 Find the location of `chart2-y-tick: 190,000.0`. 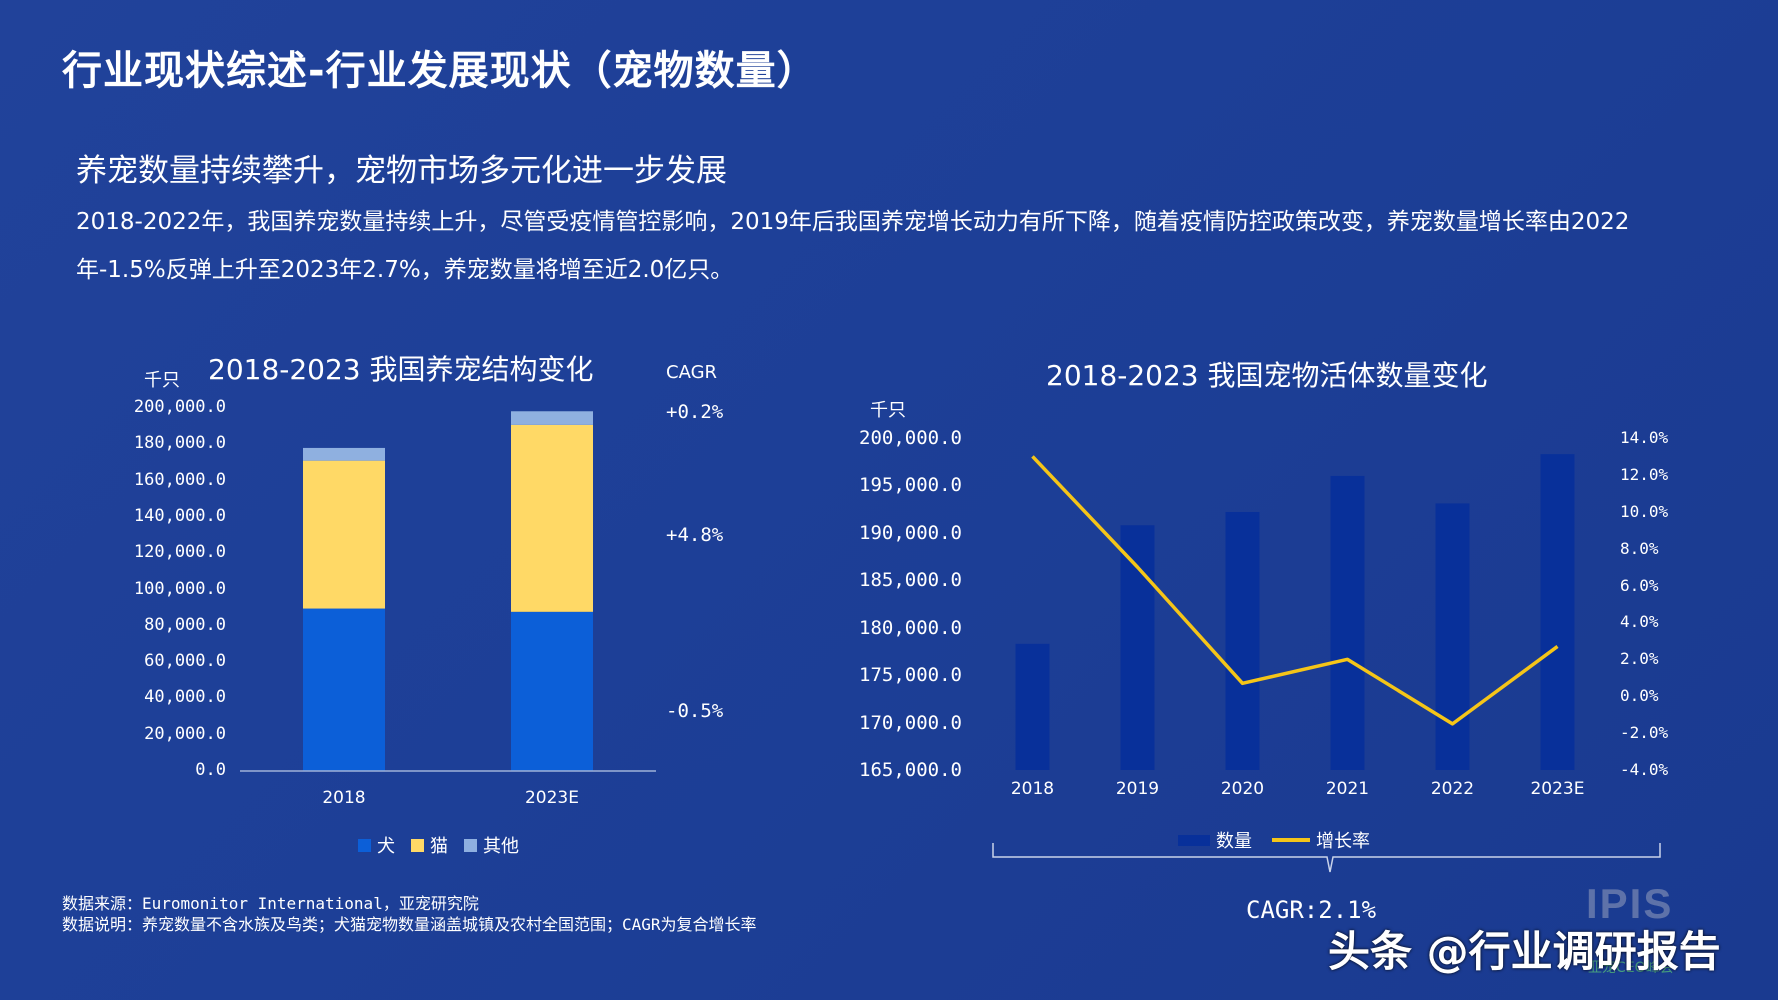

chart2-y-tick: 190,000.0 is located at coordinates (910, 532).